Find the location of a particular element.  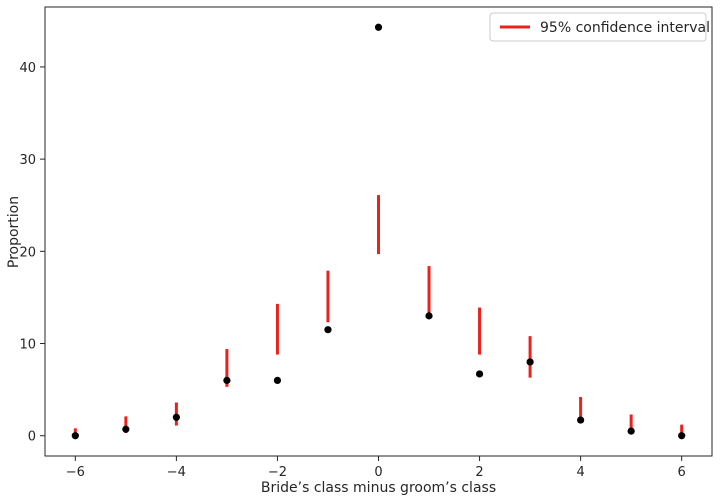

x-tick-label: −4 is located at coordinates (176, 472).